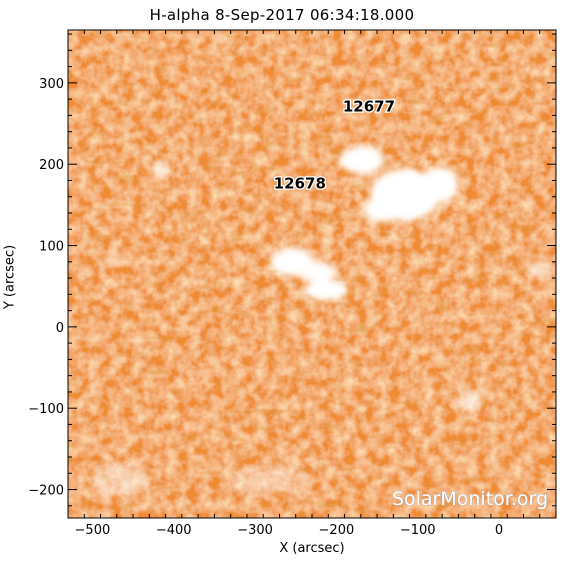 Image resolution: width=564 pixels, height=564 pixels. Describe the element at coordinates (174, 530) in the screenshot. I see `x-tick-label: −400` at that location.